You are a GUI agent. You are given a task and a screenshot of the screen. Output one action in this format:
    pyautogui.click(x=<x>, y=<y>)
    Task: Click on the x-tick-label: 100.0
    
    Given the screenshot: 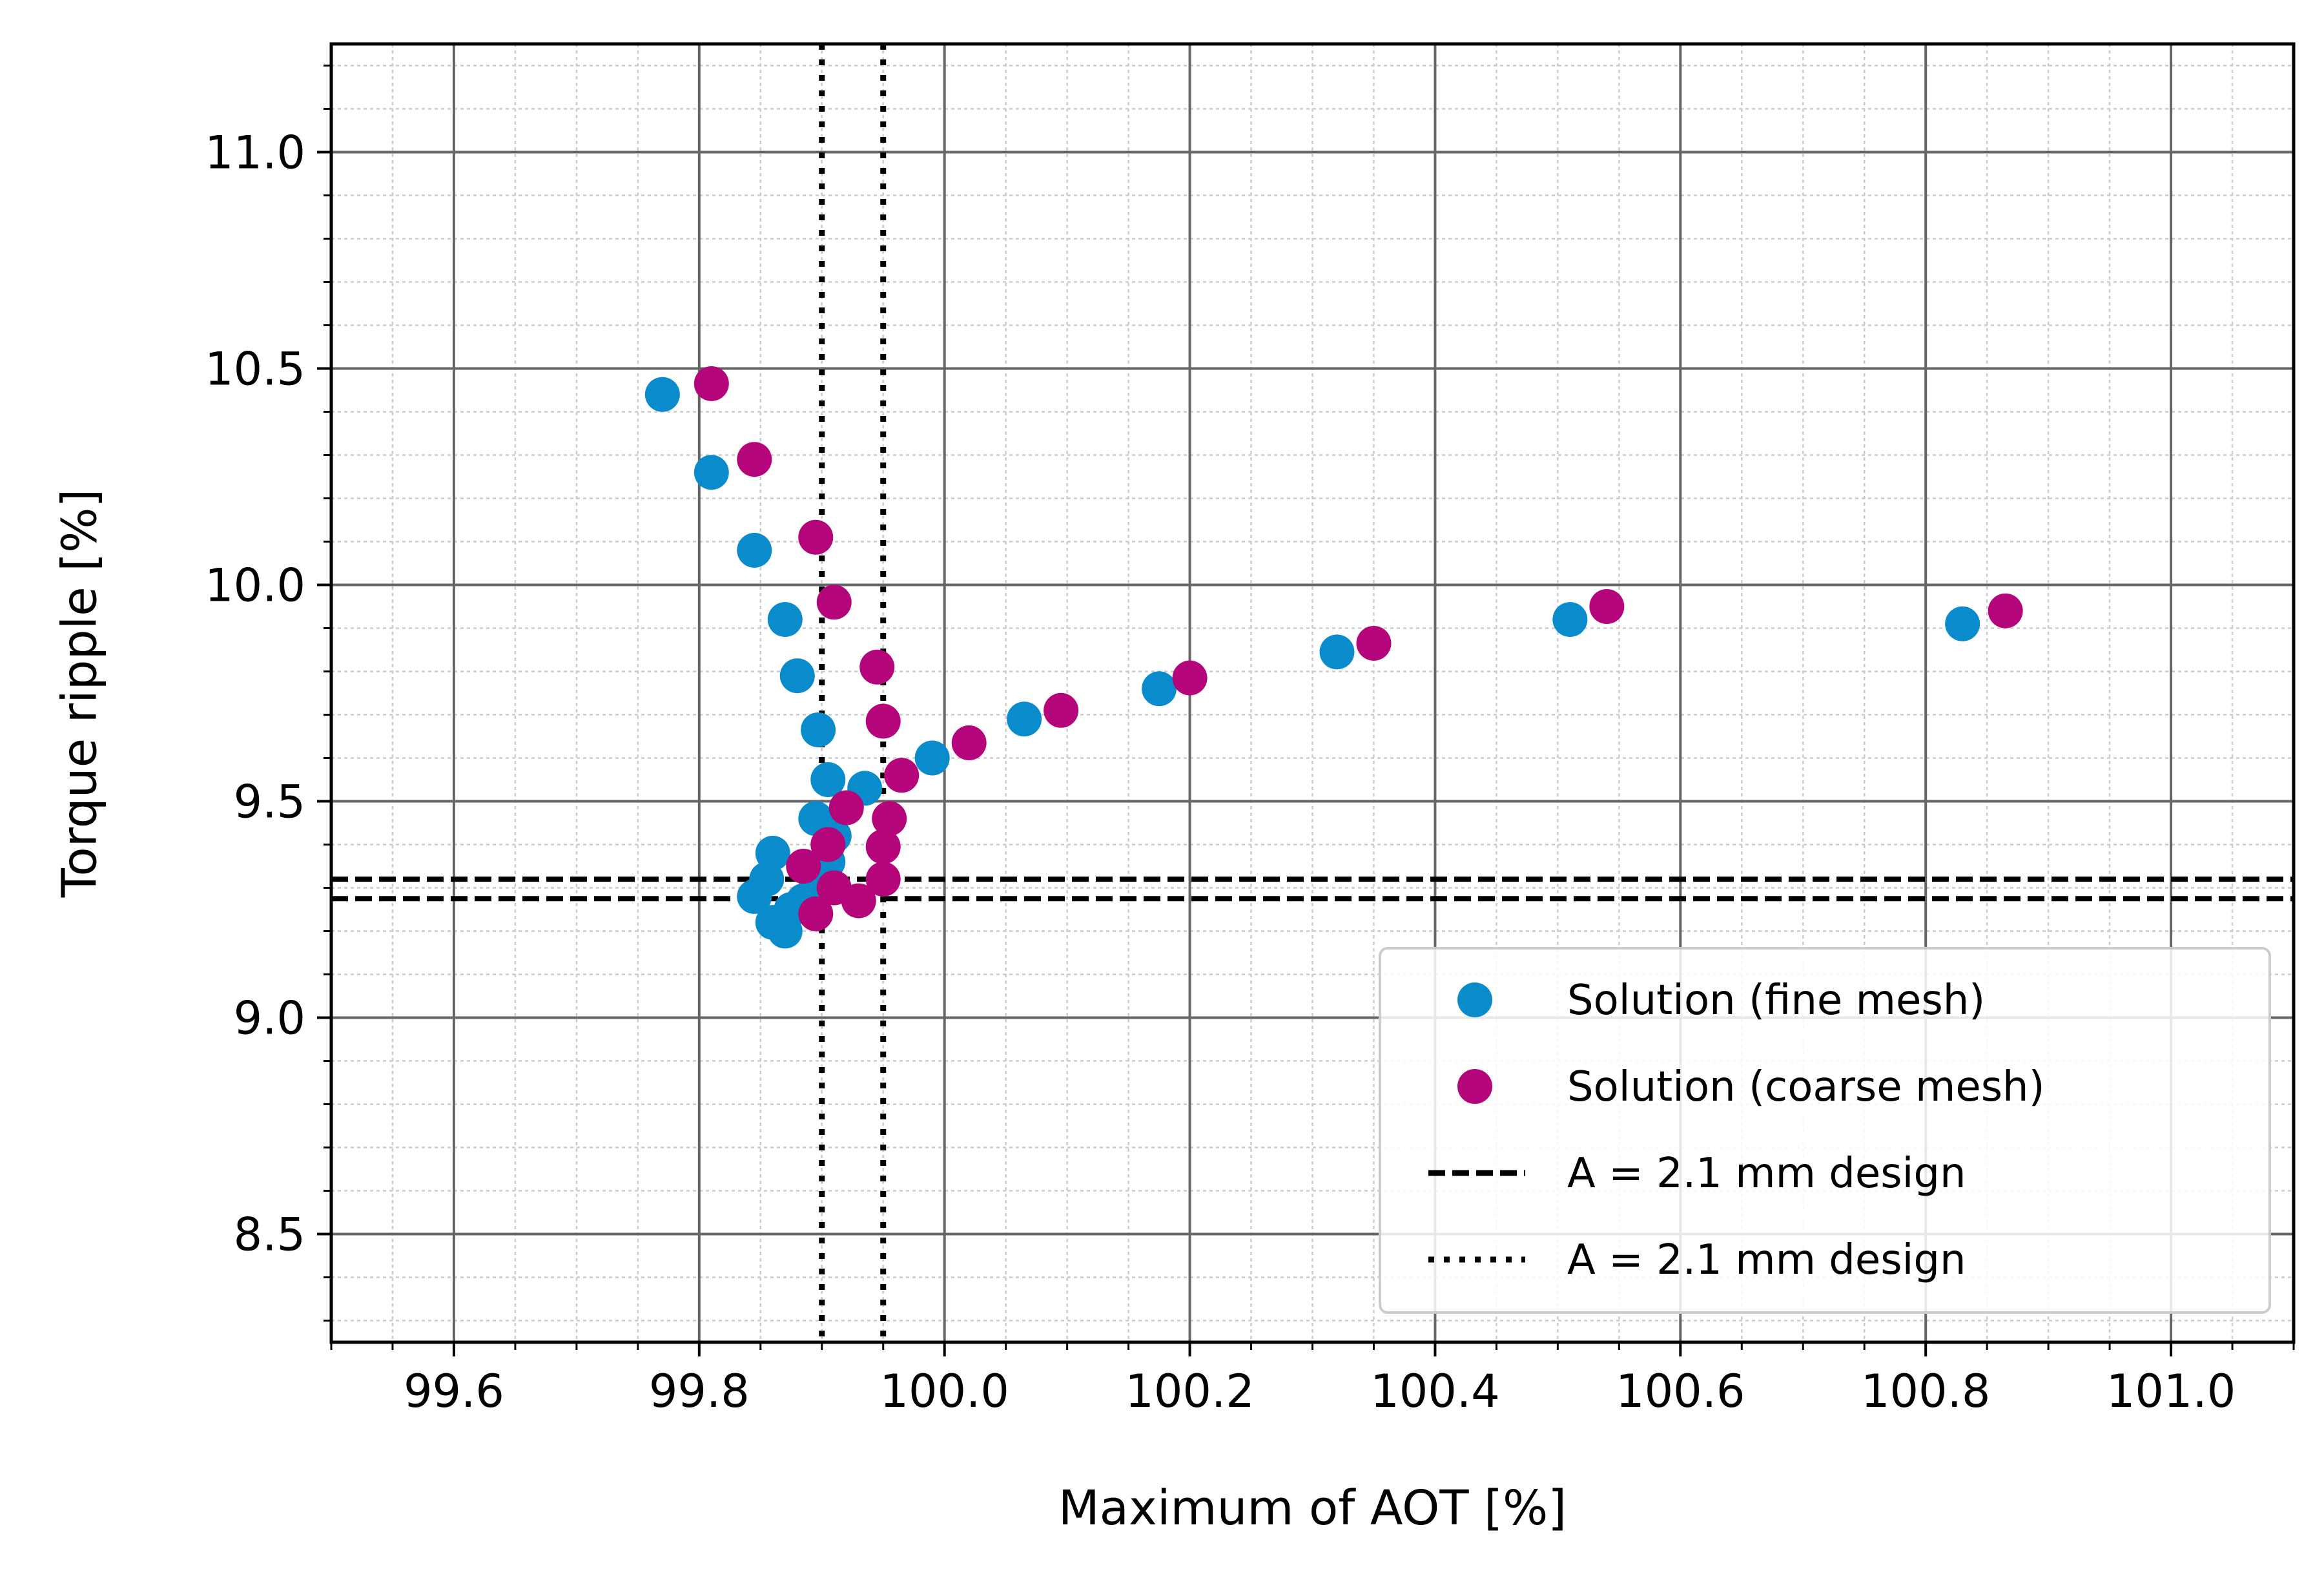 What is the action you would take?
    pyautogui.click(x=944, y=1392)
    